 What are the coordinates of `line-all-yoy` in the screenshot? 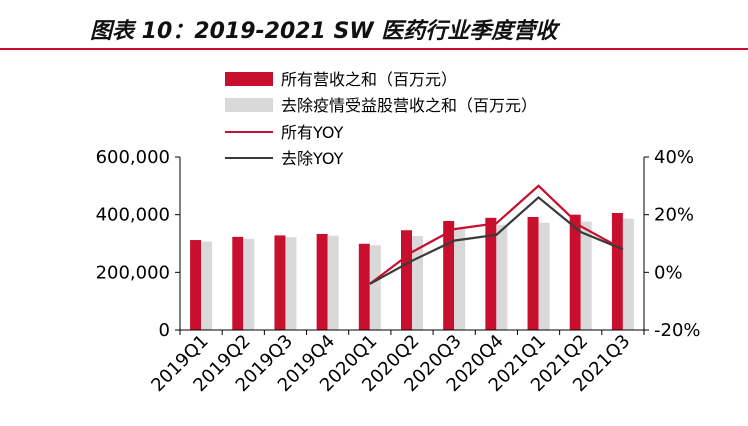 It's located at (496, 234).